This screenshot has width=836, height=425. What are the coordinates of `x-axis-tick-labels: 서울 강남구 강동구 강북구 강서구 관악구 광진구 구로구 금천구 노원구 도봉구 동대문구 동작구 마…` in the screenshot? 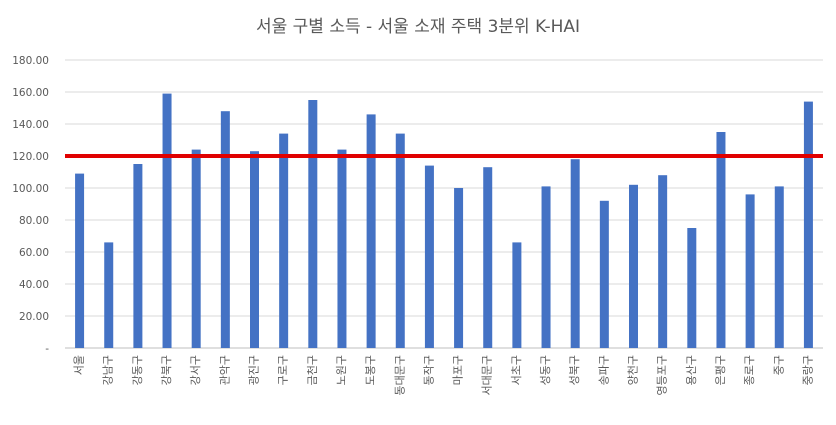 It's located at (444, 375).